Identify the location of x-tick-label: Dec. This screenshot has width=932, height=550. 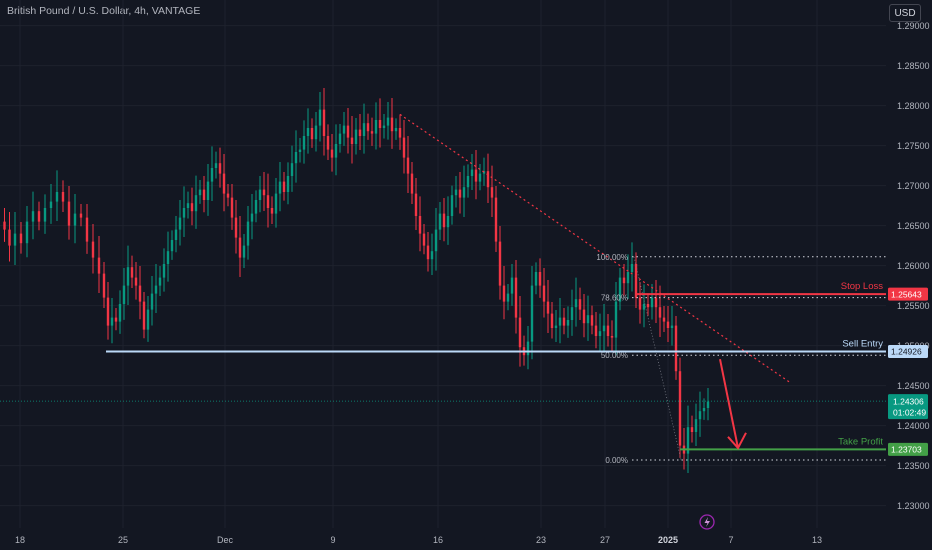
(225, 540).